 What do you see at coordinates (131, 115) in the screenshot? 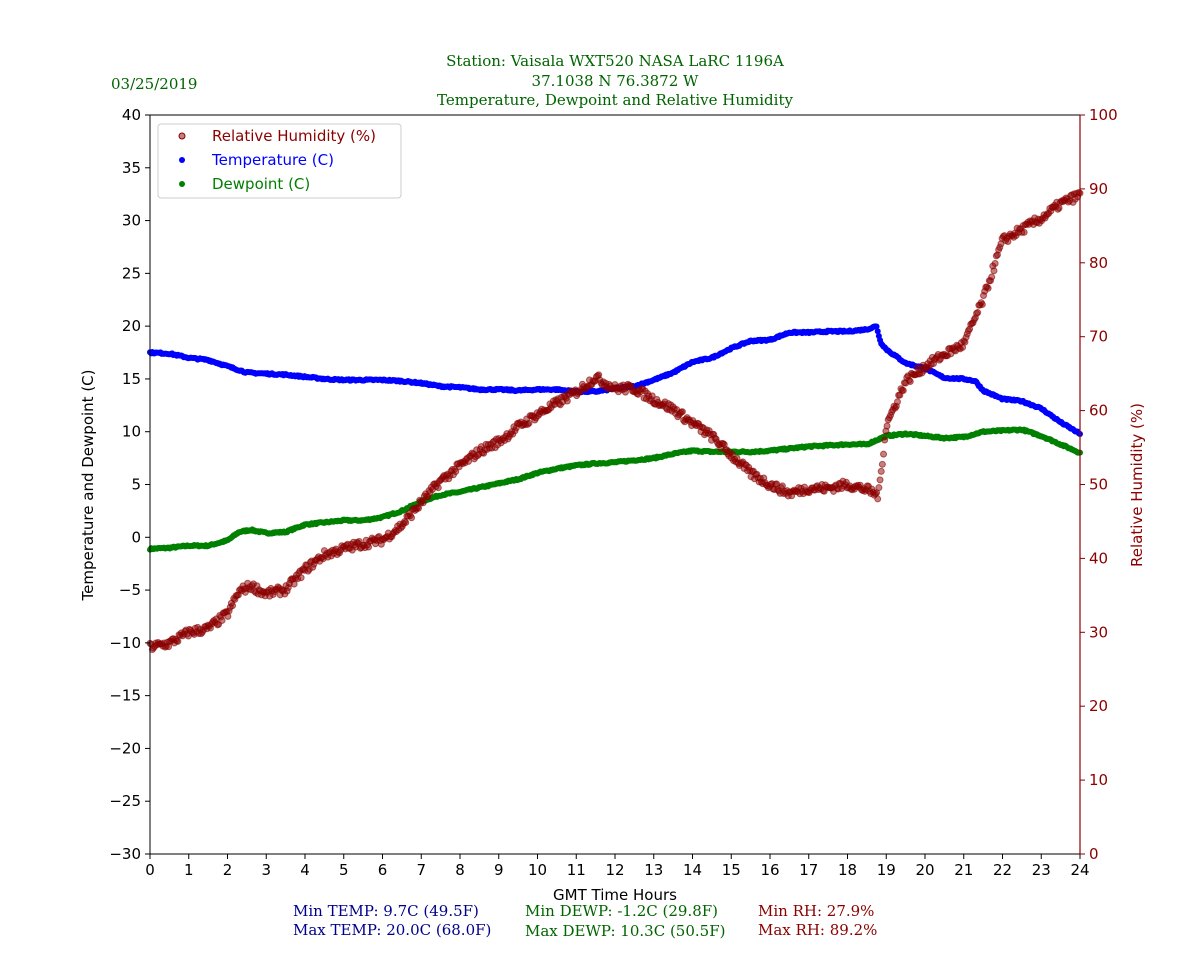
I see `y-tick-label: 40` at bounding box center [131, 115].